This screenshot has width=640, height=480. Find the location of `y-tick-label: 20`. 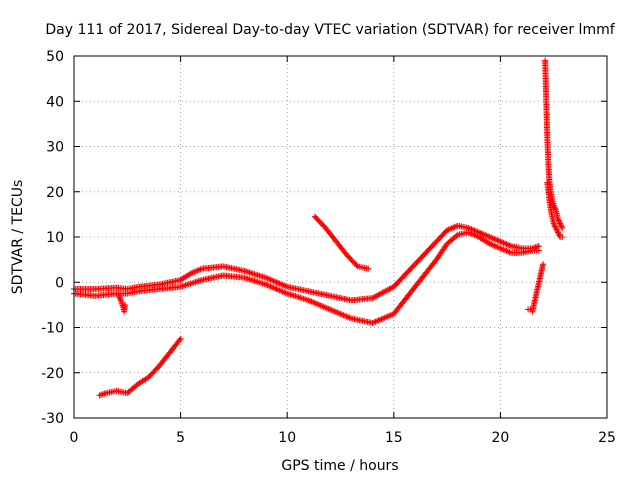

y-tick-label: 20 is located at coordinates (55, 193).